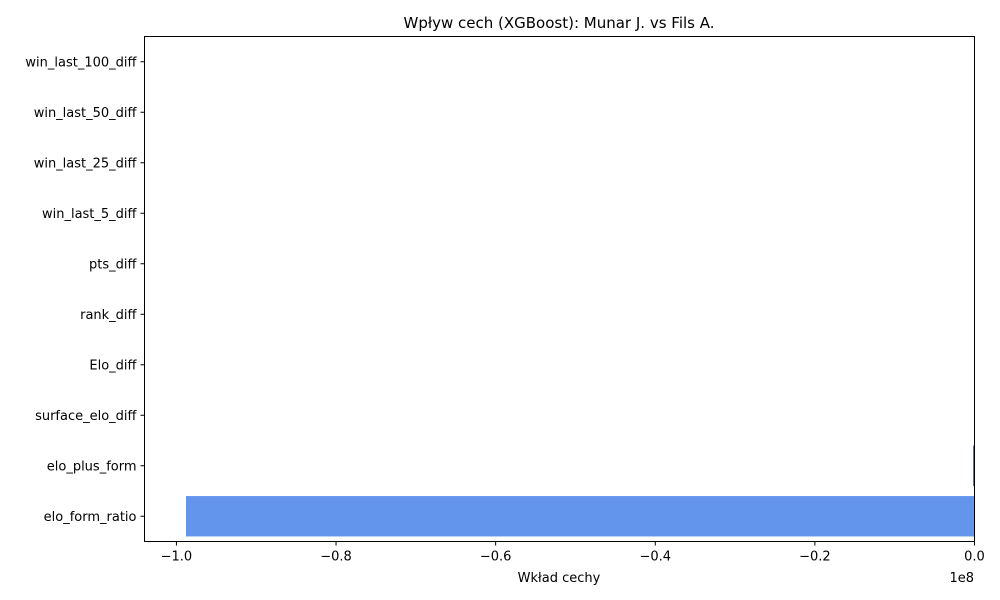  Describe the element at coordinates (86, 113) in the screenshot. I see `y-tick-label-win_last_50_diff: win_last_50_diff` at that location.